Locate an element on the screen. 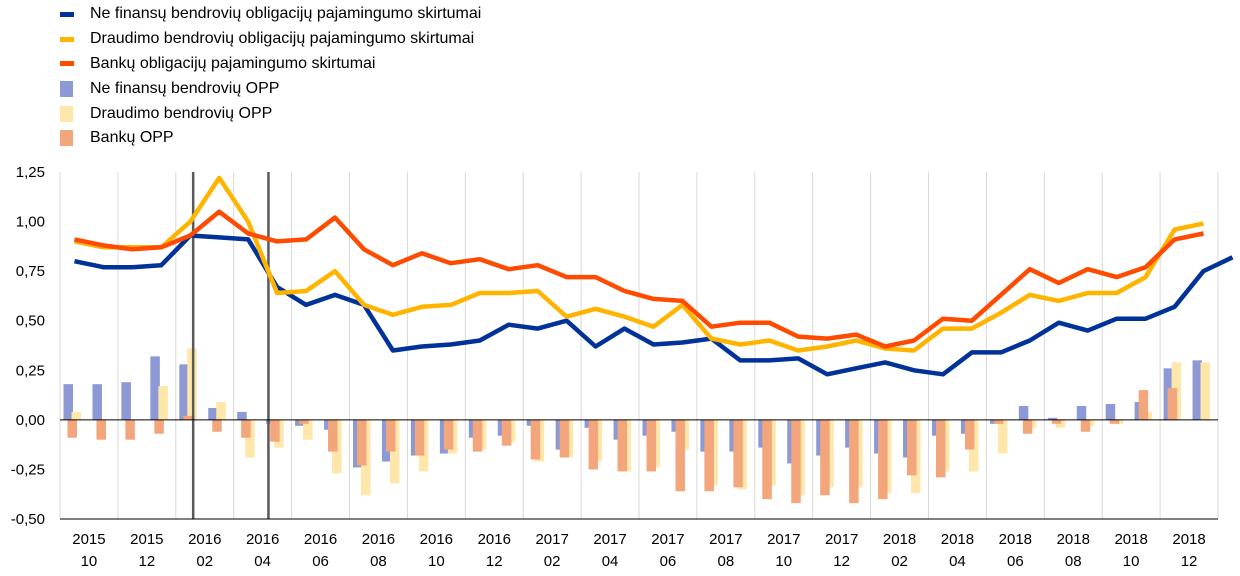  legend-item-nonfinancial-opp: Ne finansų bendrovių OPP is located at coordinates (270, 88).